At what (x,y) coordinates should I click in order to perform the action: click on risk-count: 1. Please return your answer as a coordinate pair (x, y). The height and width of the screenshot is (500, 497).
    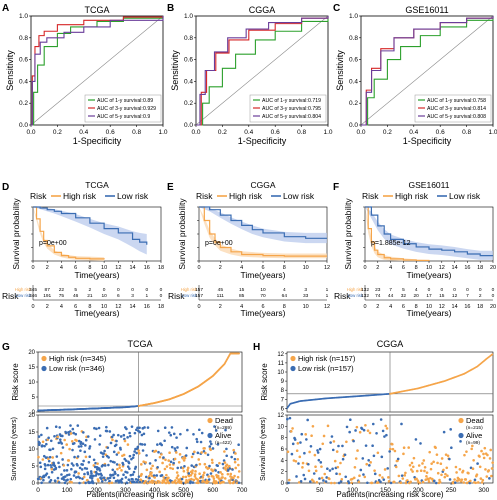
    Looking at the image, I should click on (146, 296).